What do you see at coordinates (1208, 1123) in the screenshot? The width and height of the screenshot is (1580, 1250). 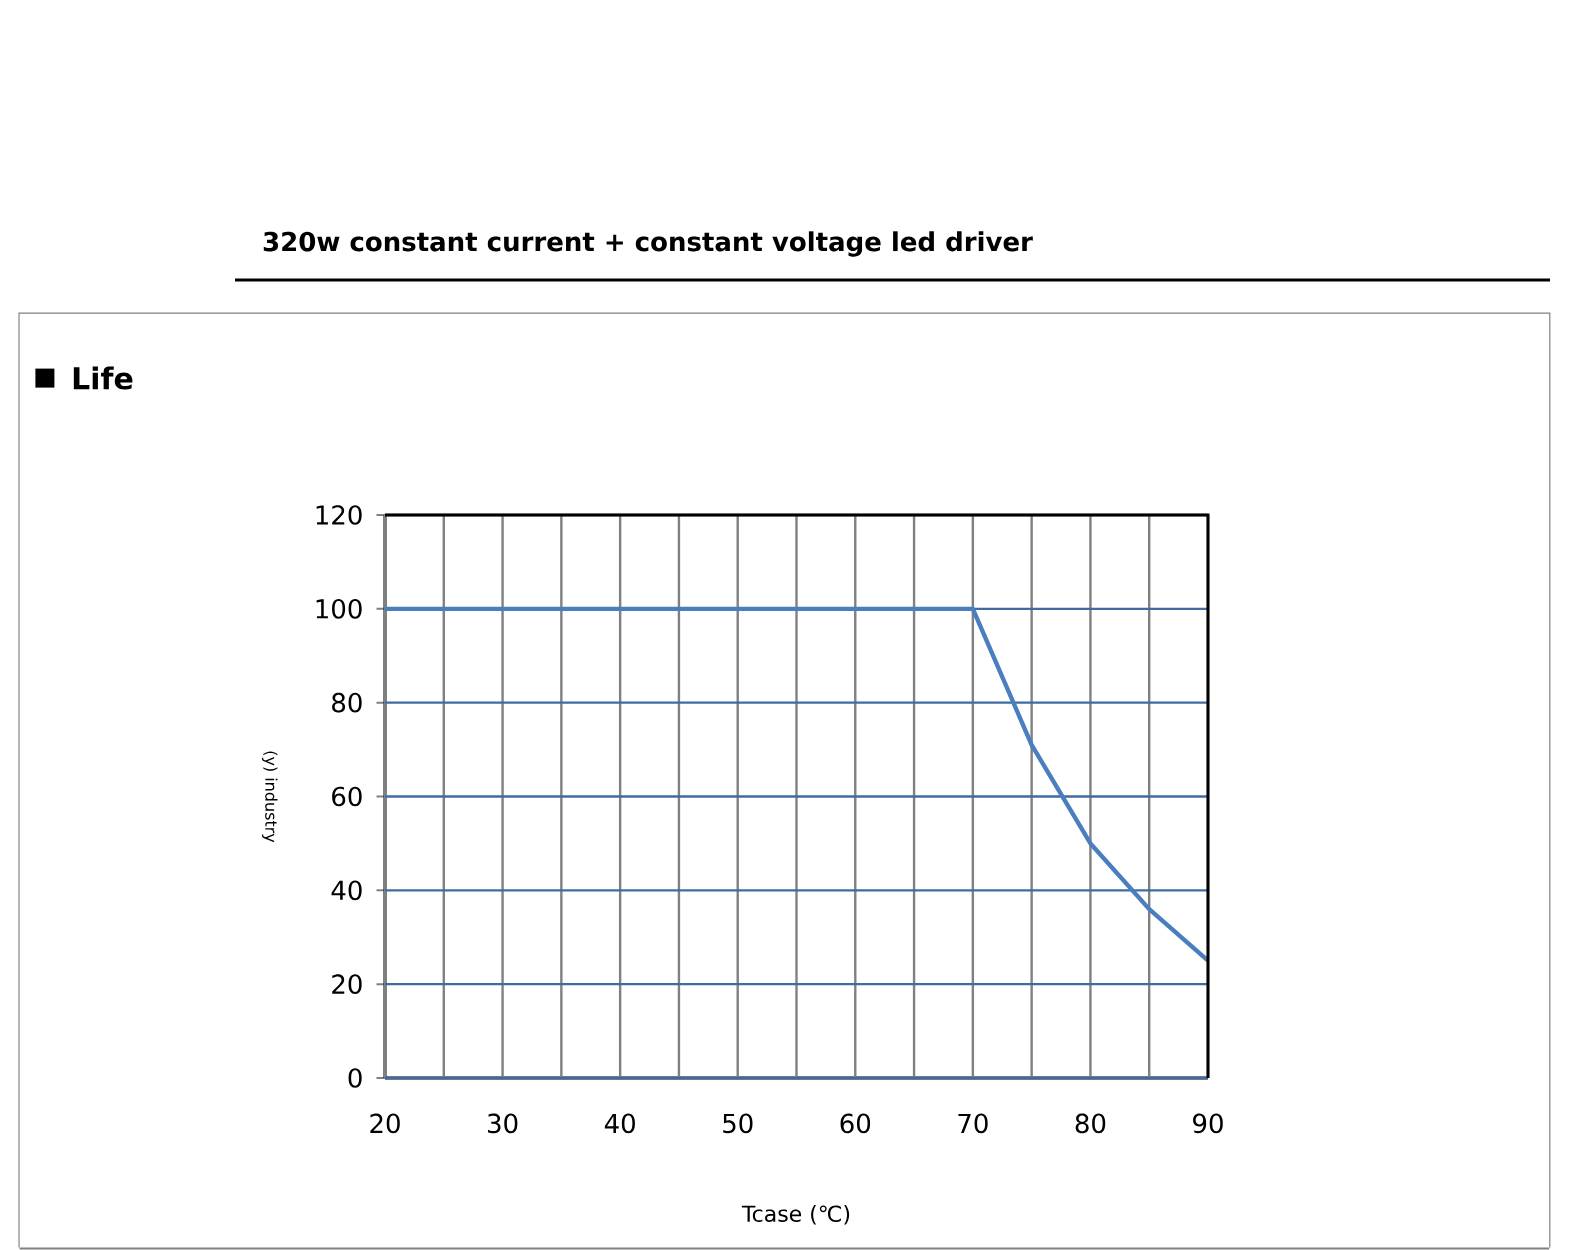 I see `x-tick-label: 90` at bounding box center [1208, 1123].